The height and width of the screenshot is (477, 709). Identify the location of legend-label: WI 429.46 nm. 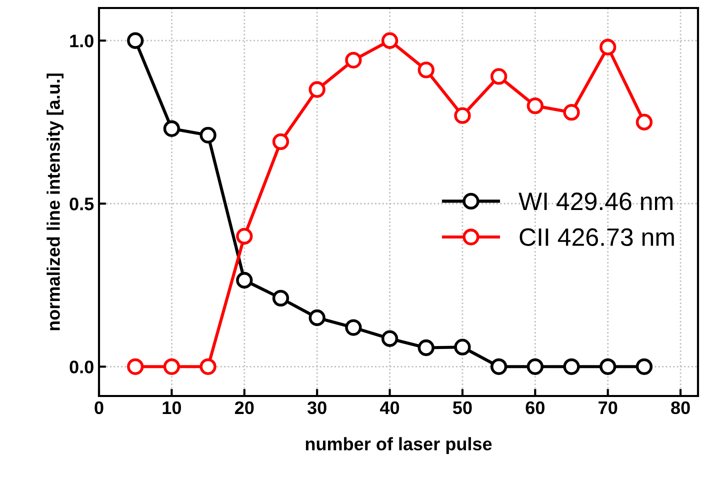
(595, 201).